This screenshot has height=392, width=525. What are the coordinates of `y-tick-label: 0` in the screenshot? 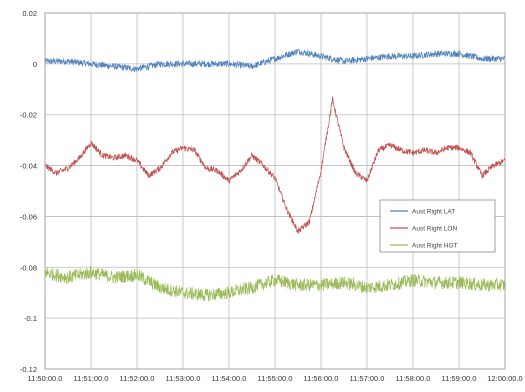 It's located at (35, 64).